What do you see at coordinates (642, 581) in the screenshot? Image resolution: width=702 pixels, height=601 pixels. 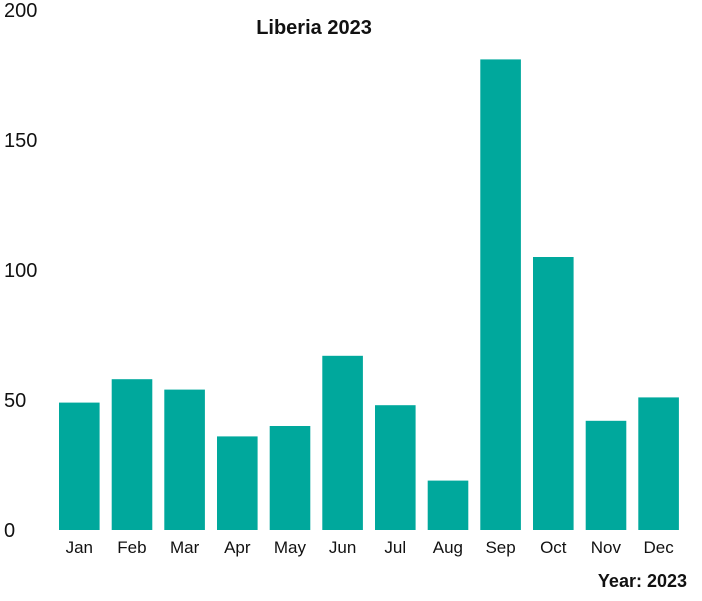 I see `year-footer-label: Year: 2023` at bounding box center [642, 581].